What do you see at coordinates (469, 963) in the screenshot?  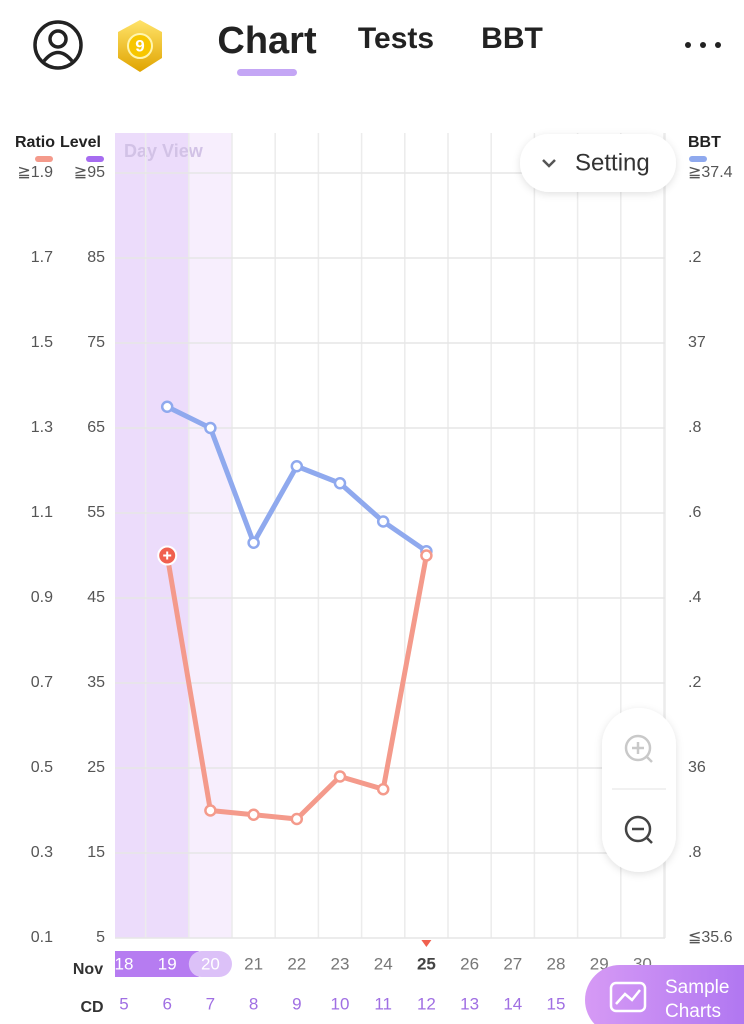 I see `date-label: 26` at bounding box center [469, 963].